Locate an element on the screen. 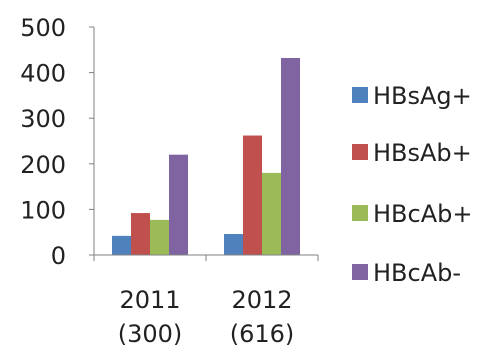 Image resolution: width=486 pixels, height=352 pixels. y-tick-label: 0 is located at coordinates (58, 256).